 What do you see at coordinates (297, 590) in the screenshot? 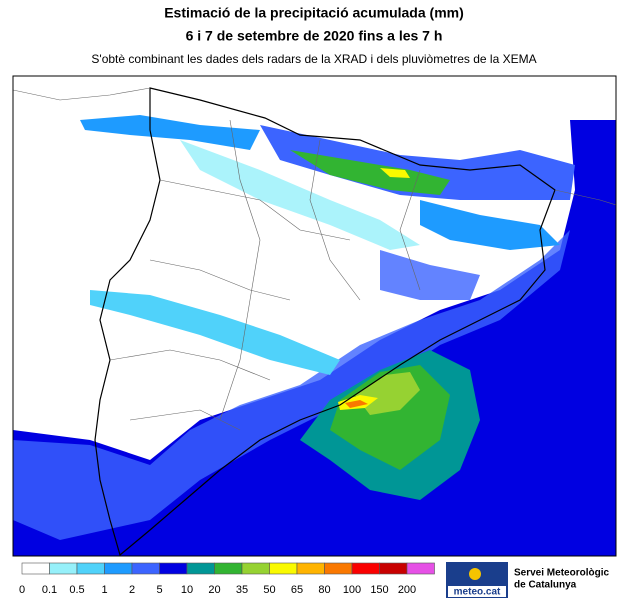
I see `legend-label: 65` at bounding box center [297, 590].